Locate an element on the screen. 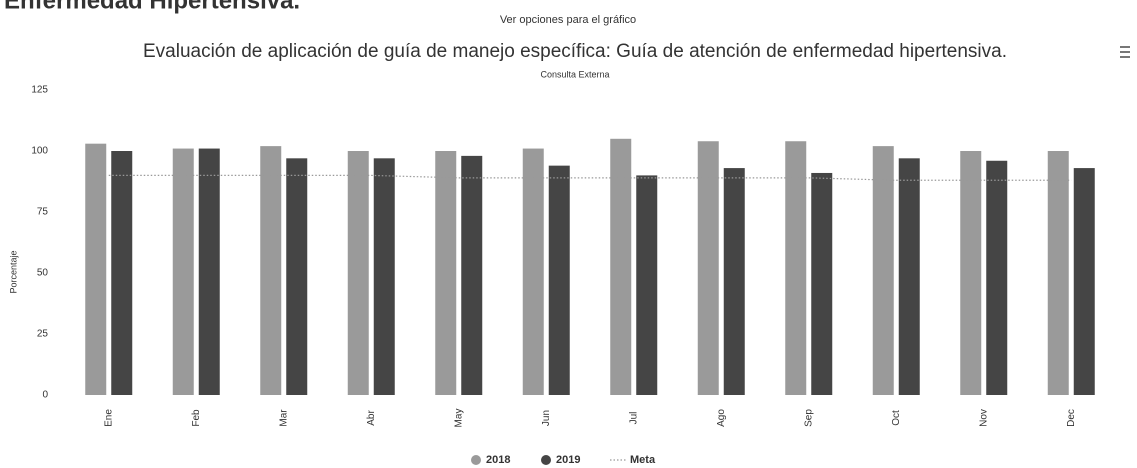 The width and height of the screenshot is (1137, 468). x-tick-label: Oct is located at coordinates (896, 418).